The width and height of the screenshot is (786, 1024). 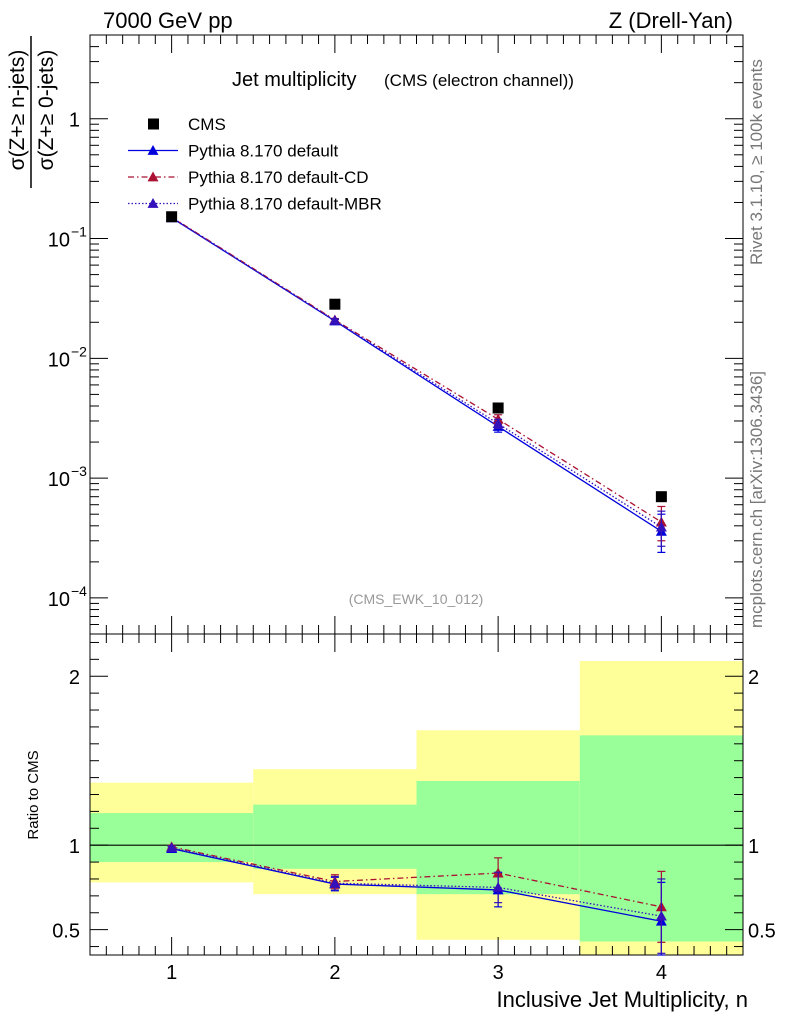 I want to click on ratio-y-tick-label: 0.5, so click(x=66, y=932).